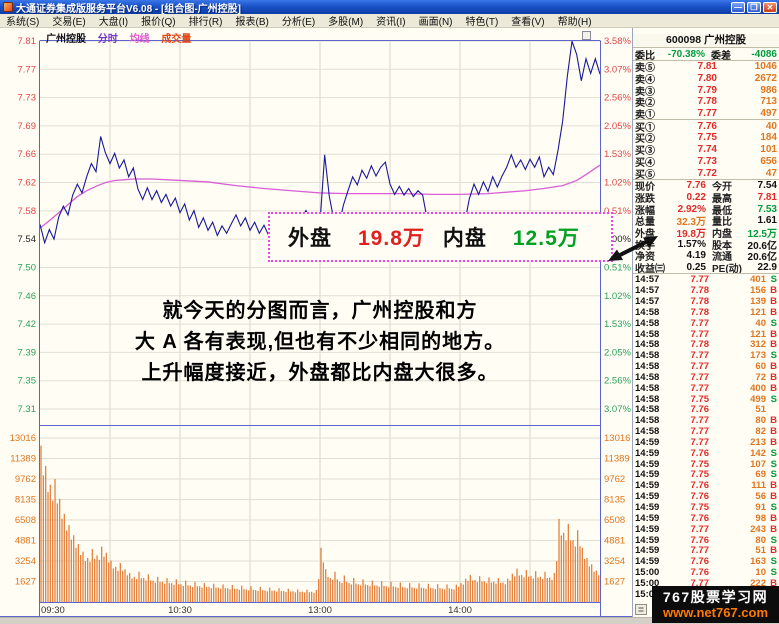  What do you see at coordinates (706, 507) in the screenshot?
I see `trade-row: 14:59 7.75 91 S` at bounding box center [706, 507].